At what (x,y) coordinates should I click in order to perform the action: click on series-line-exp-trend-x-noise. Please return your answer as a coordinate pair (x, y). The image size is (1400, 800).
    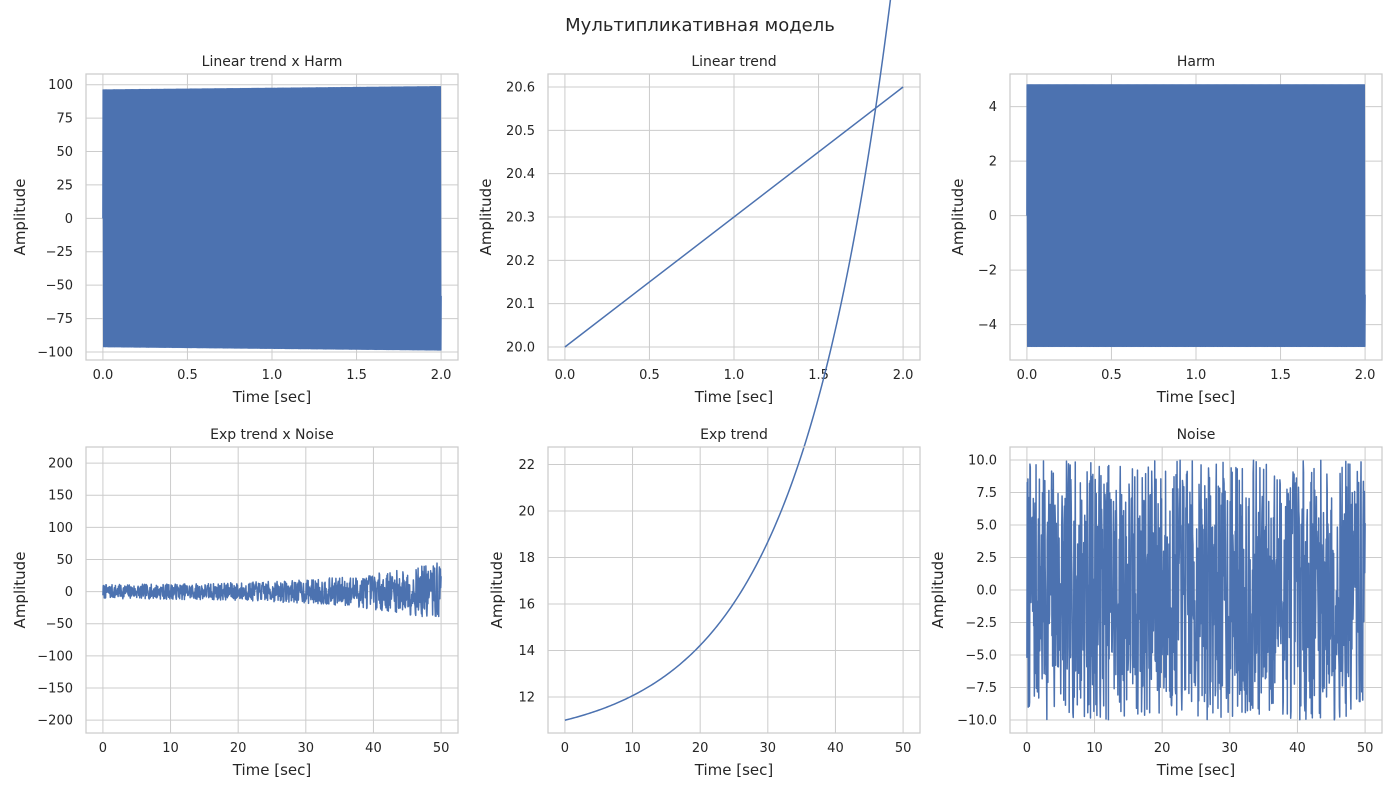
    Looking at the image, I should click on (272, 590).